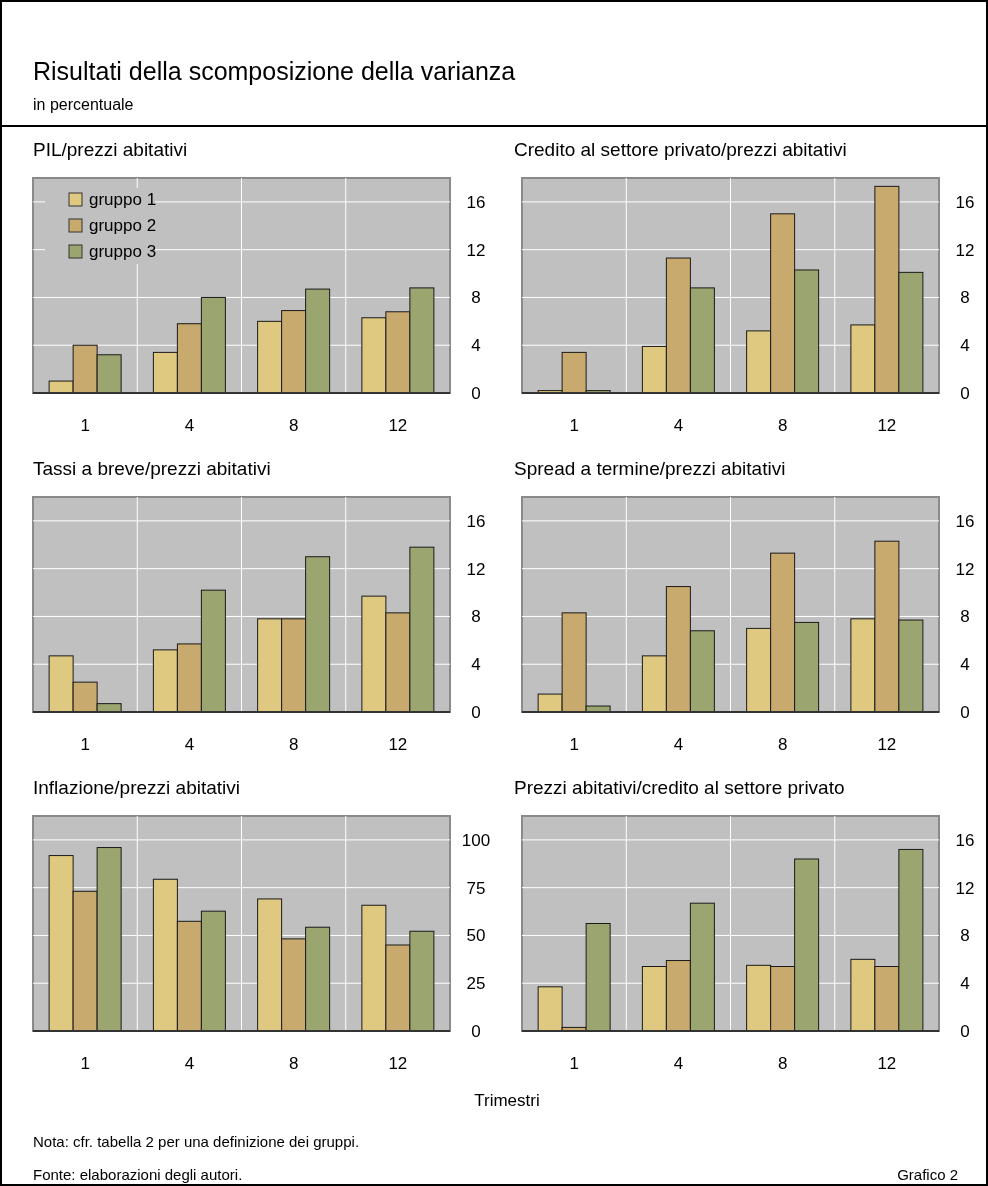  What do you see at coordinates (123, 251) in the screenshot?
I see `legend-label: gruppo 3` at bounding box center [123, 251].